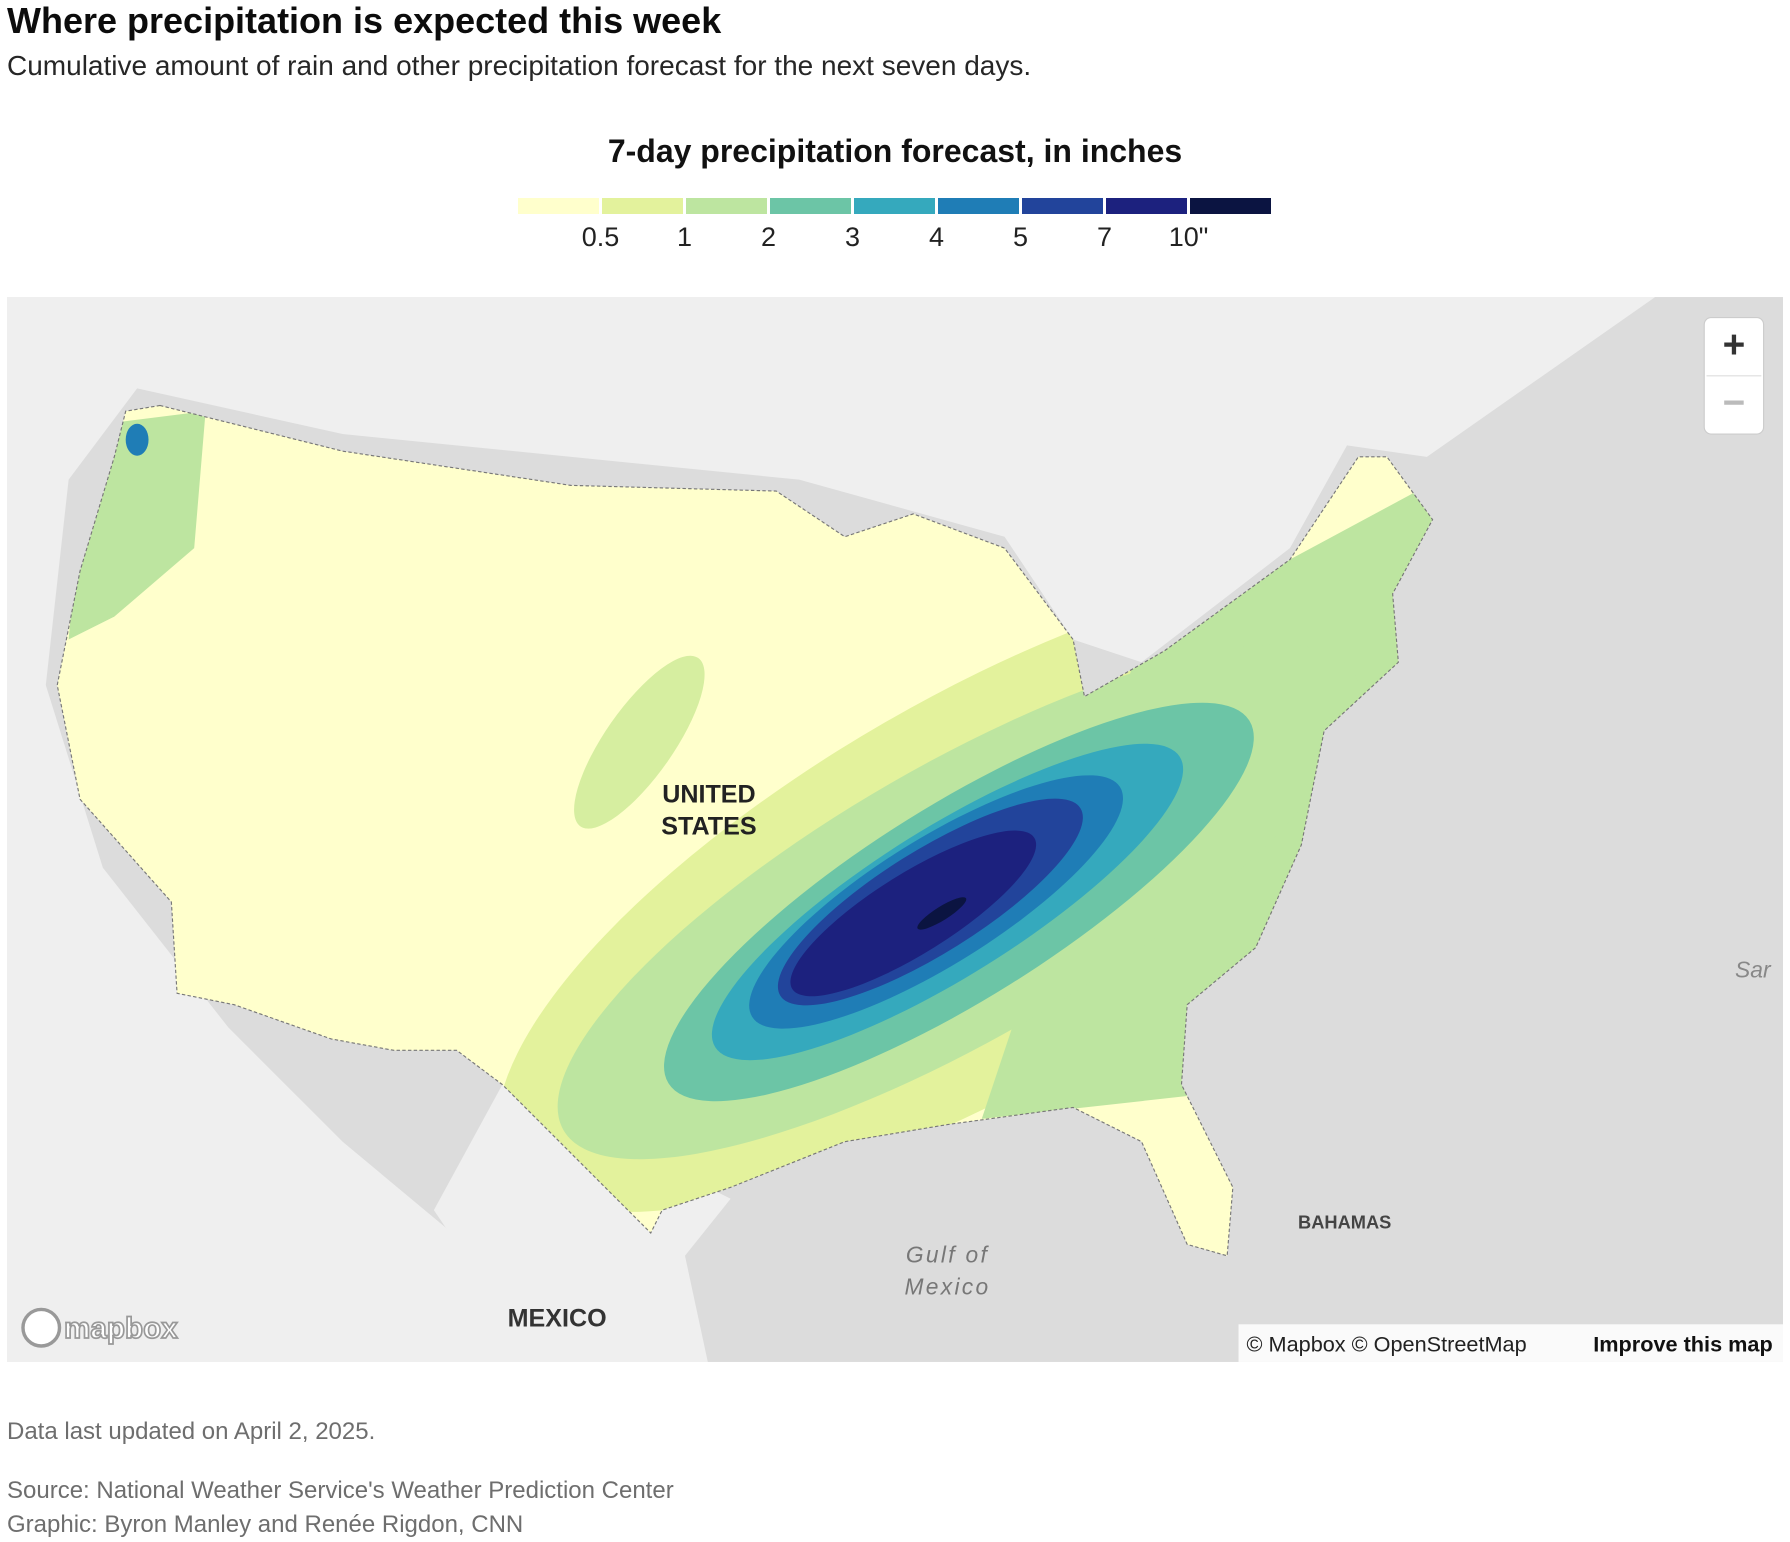  What do you see at coordinates (1753, 969) in the screenshot?
I see `water-label: Sar` at bounding box center [1753, 969].